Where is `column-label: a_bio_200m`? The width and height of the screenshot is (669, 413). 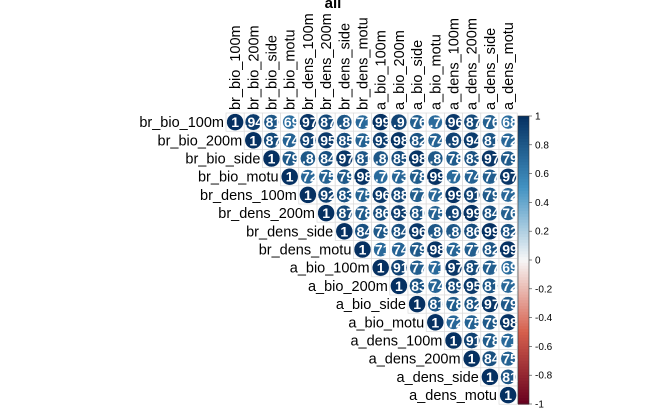
column-label: a_bio_200m is located at coordinates (400, 70).